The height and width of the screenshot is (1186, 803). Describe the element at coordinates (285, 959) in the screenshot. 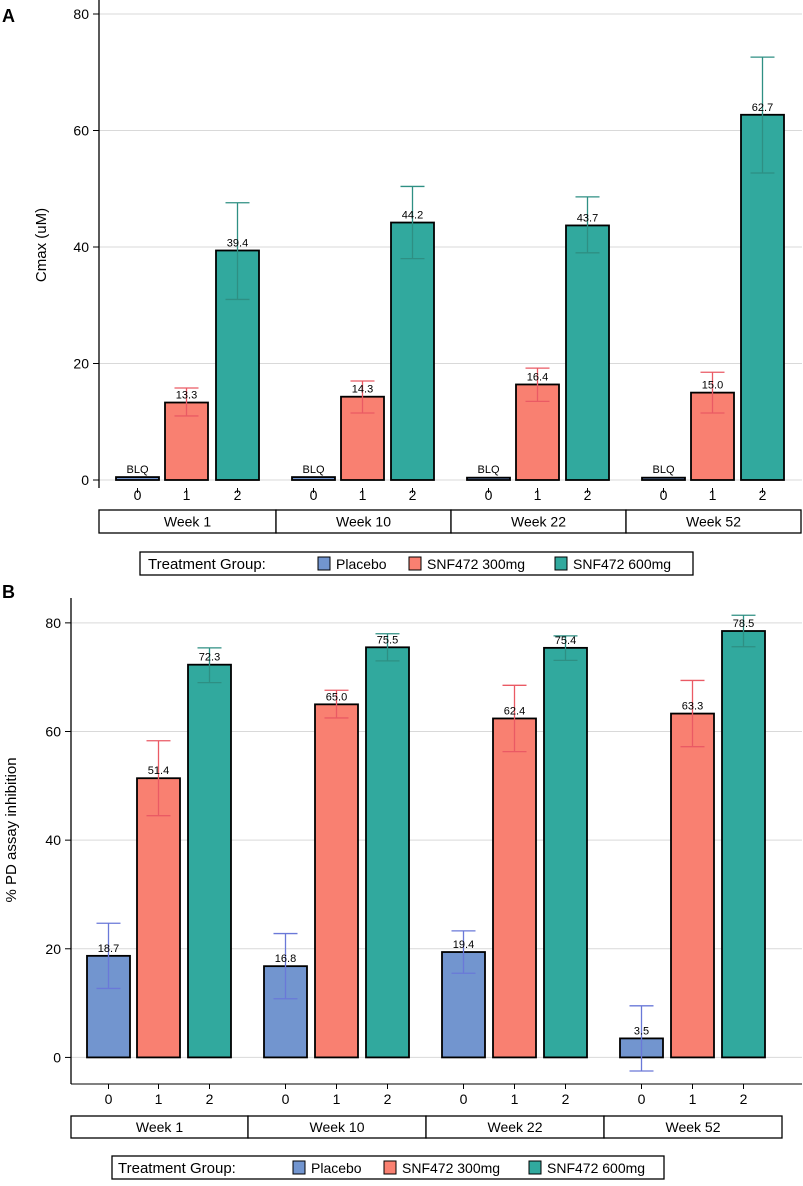

I see `data-label: 16.8` at that location.